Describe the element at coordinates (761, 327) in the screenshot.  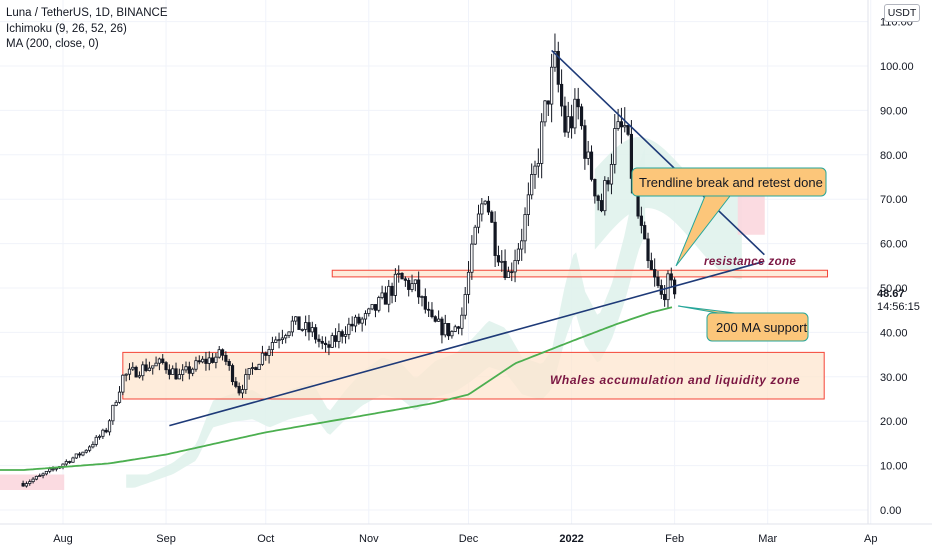
I see `ma-callout-text: 200 MA support` at that location.